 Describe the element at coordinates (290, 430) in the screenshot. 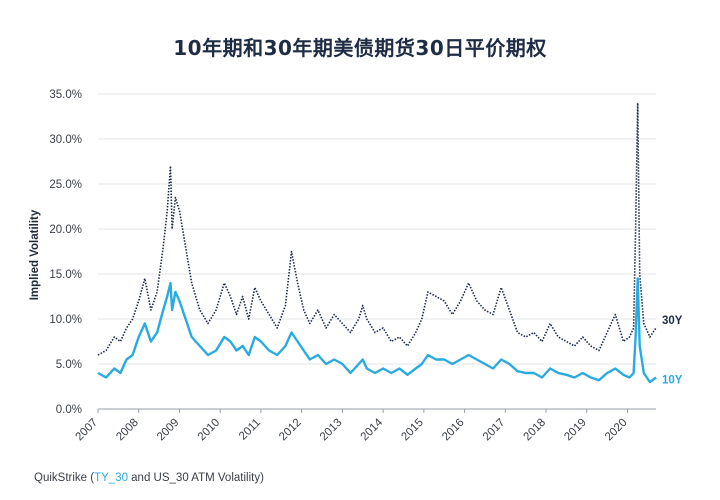

I see `x-tick-label: 2012` at that location.